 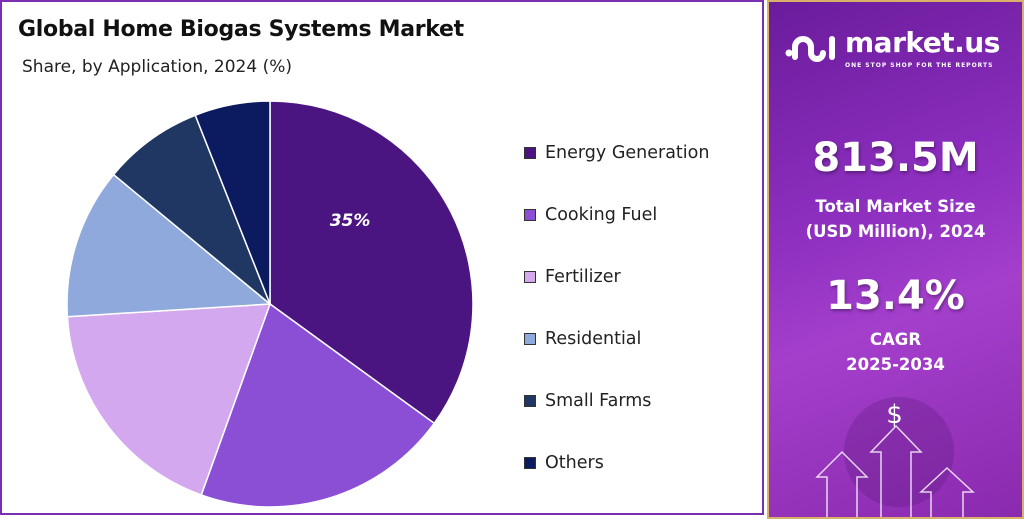 I want to click on market-size-label-unit: (USD Million), 2024, so click(x=895, y=231).